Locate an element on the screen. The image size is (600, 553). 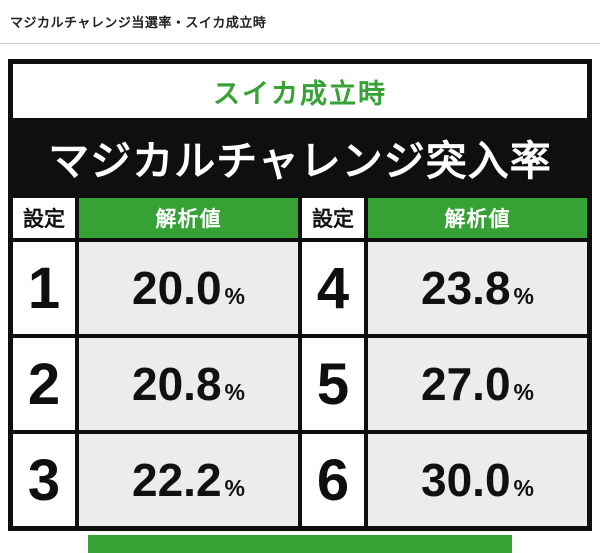
value-cell-2: 20.8 % is located at coordinates (188, 384).